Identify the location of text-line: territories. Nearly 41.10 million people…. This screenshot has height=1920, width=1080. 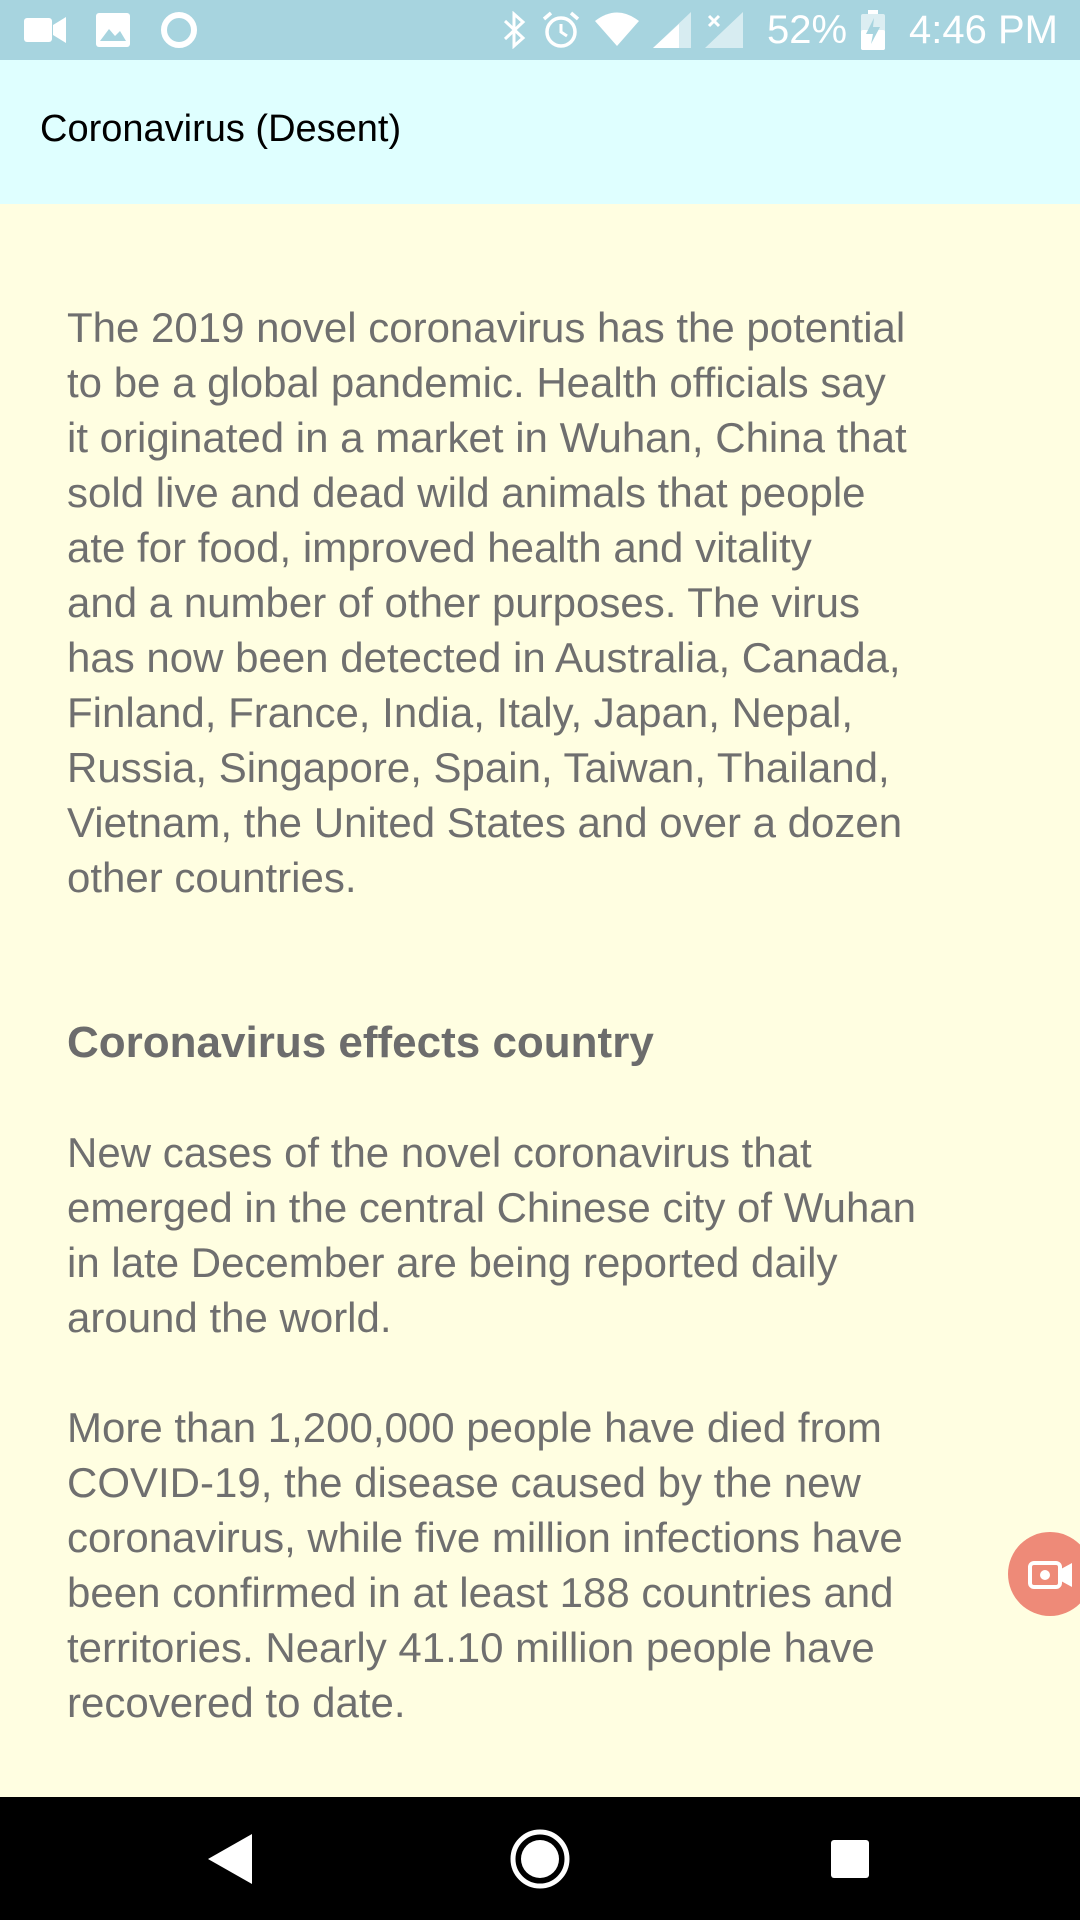
(471, 1647).